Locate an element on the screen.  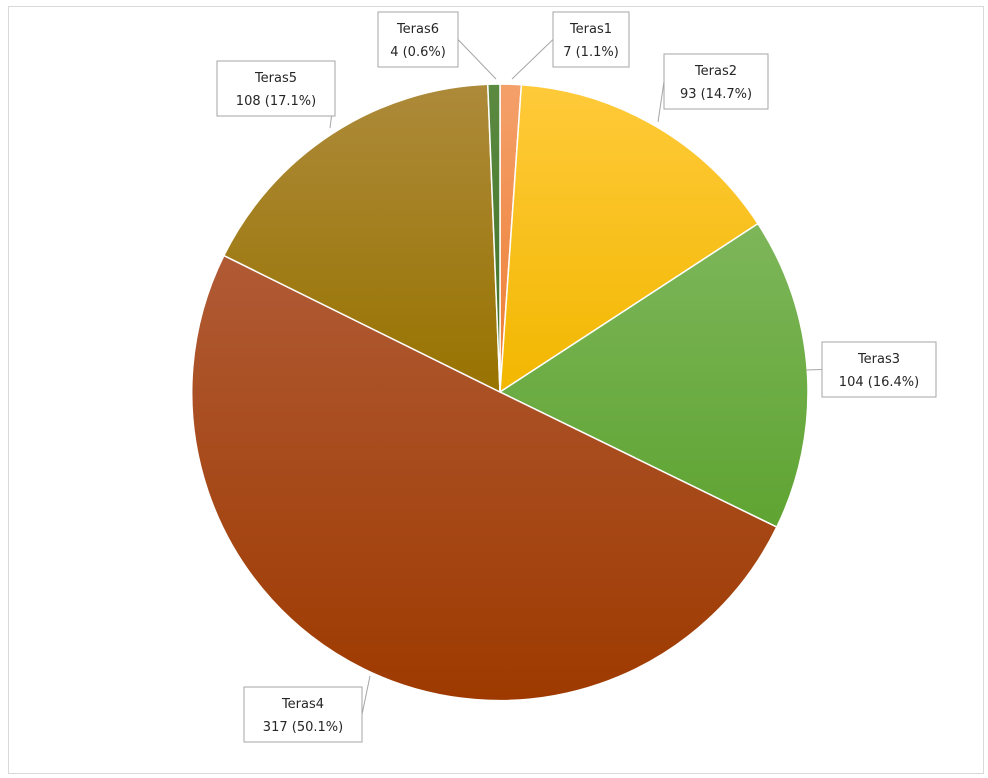
leader-line-teras1 is located at coordinates (532, 59).